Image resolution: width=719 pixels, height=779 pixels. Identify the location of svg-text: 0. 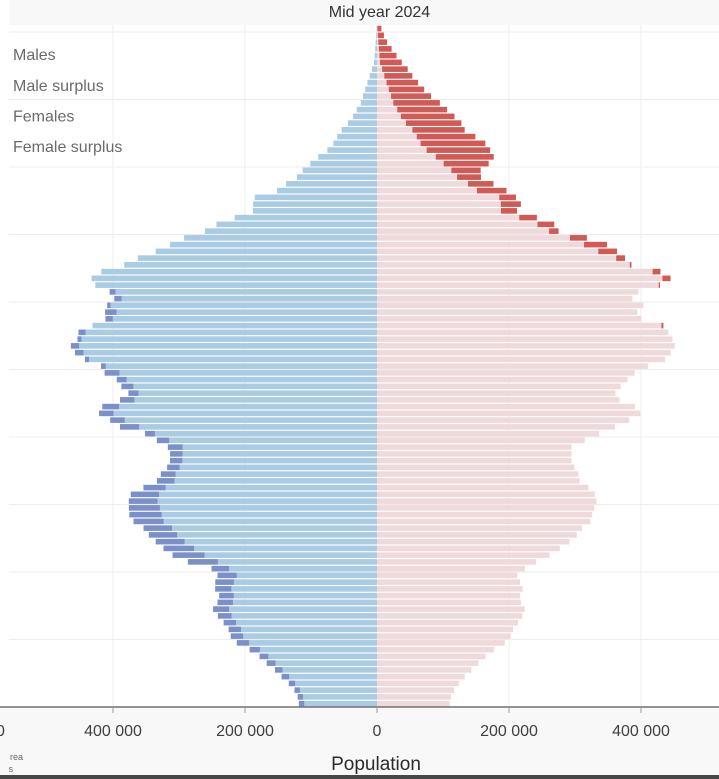
(377, 731).